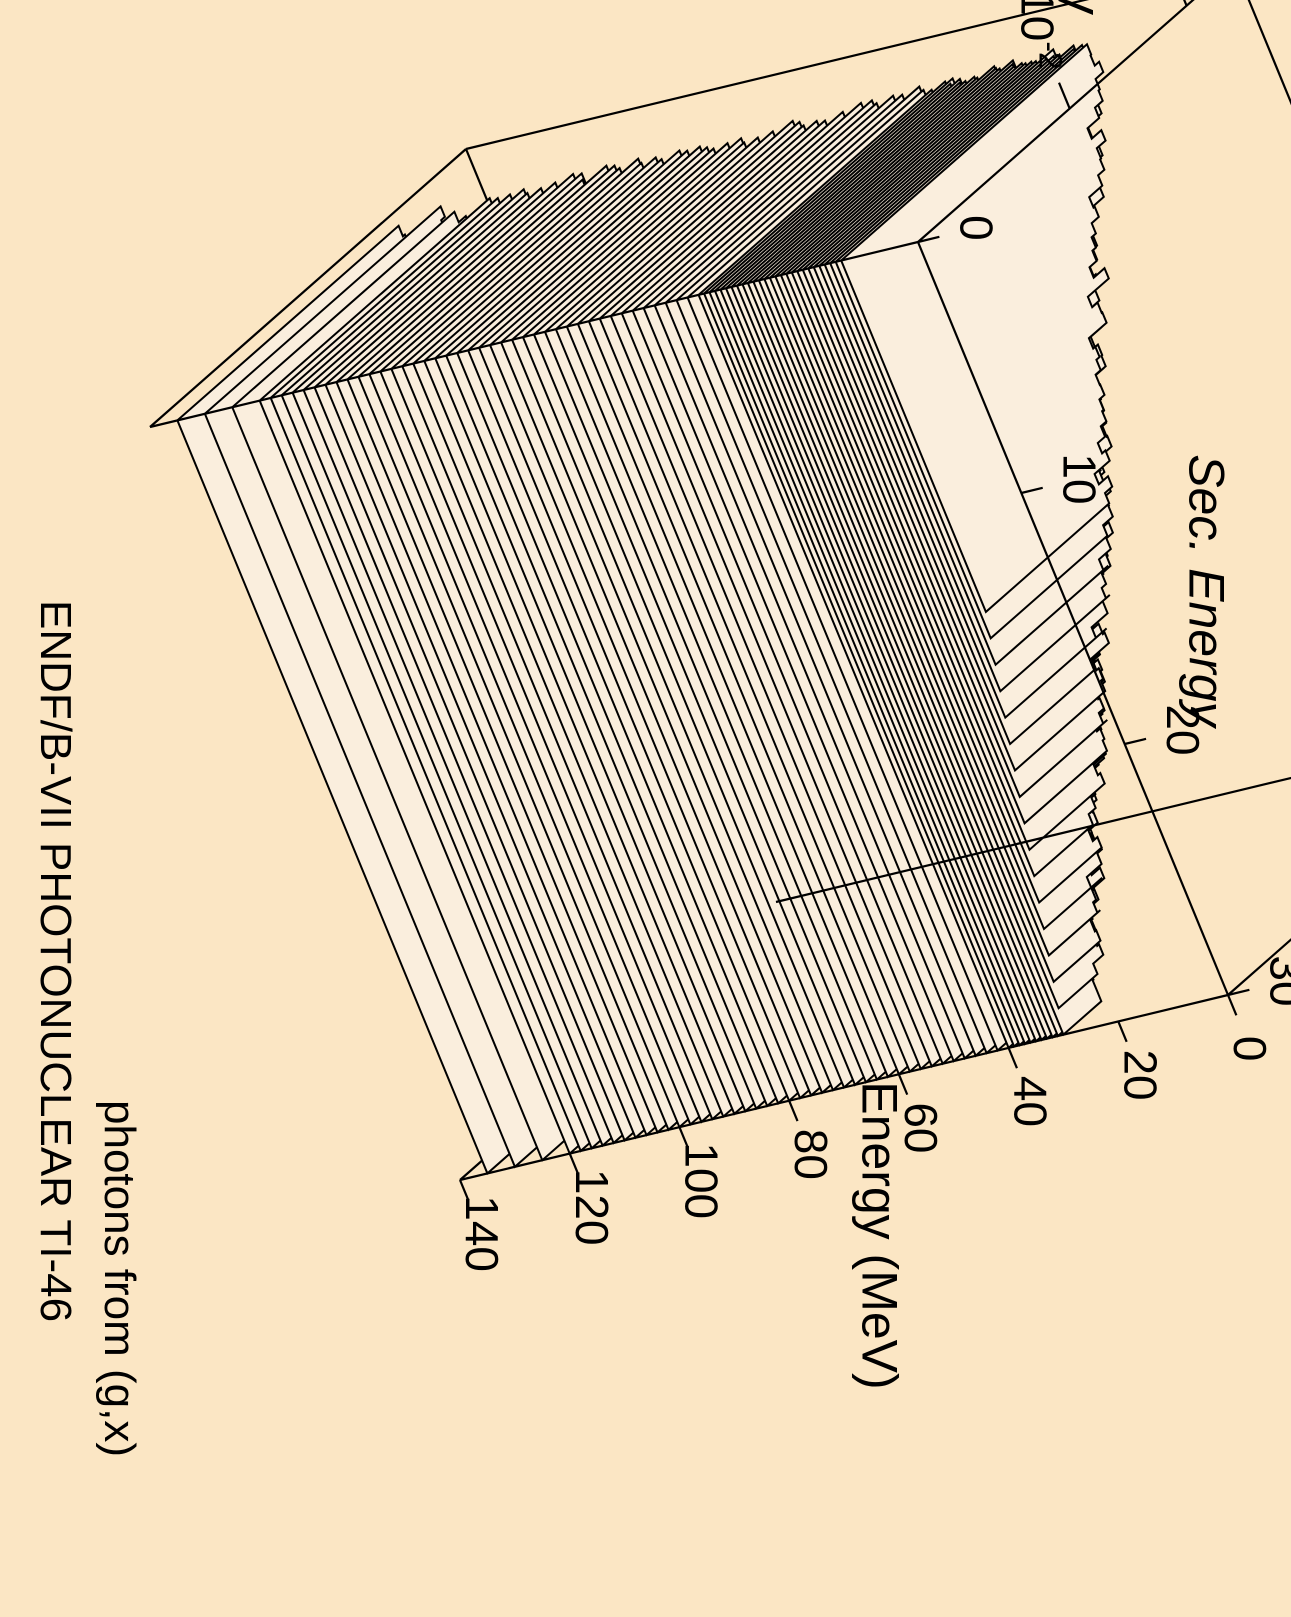 This screenshot has height=1617, width=1291. What do you see at coordinates (977, 328) in the screenshot?
I see `series-trace` at bounding box center [977, 328].